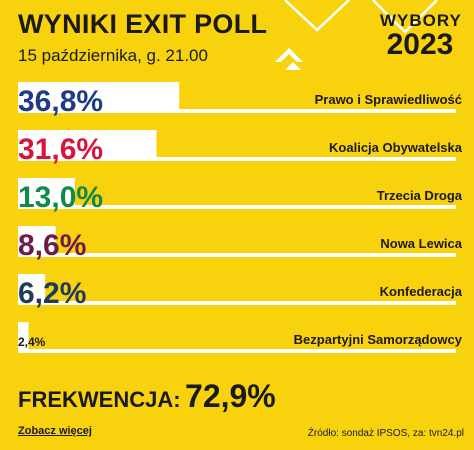 The width and height of the screenshot is (474, 450). Describe the element at coordinates (356, 35) in the screenshot. I see `decorative-graphic` at that location.